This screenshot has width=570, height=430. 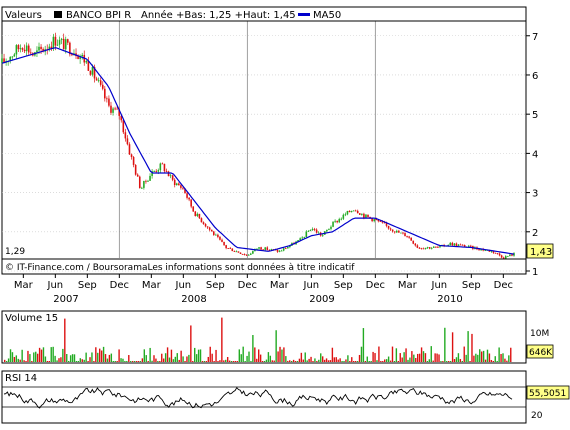 What do you see at coordinates (193, 299) in the screenshot?
I see `year-label: 2008` at bounding box center [193, 299].